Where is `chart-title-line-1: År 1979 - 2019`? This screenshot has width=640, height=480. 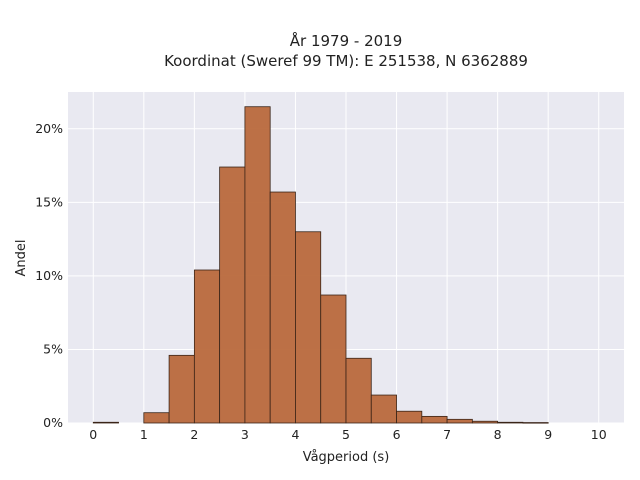
chart-title-line-1: År 1979 - 2019 is located at coordinates (346, 40).